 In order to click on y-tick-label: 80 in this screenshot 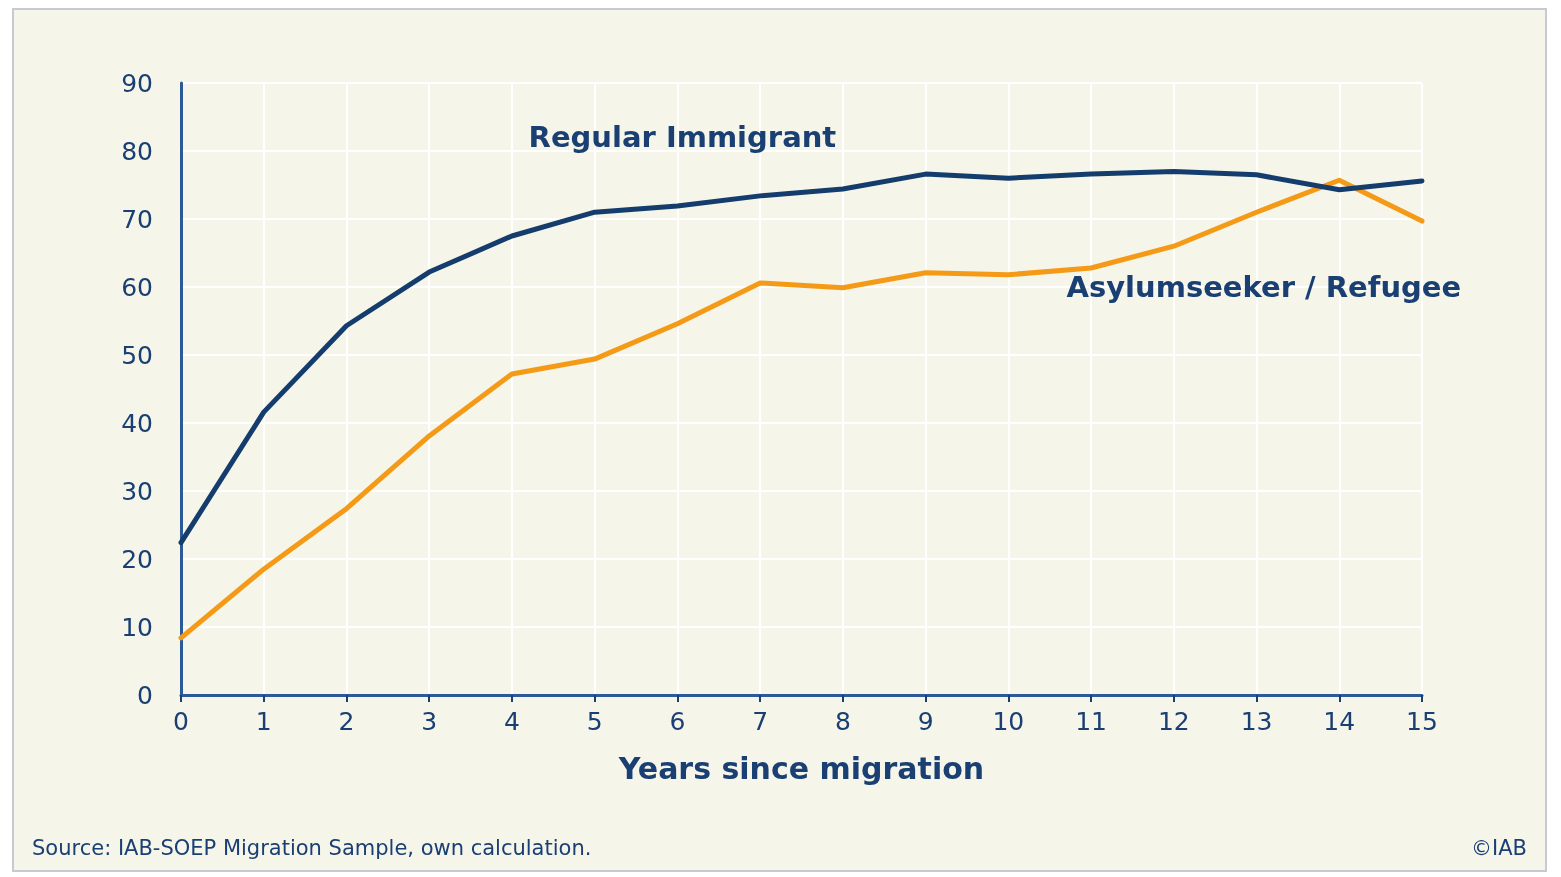, I will do `click(137, 151)`.